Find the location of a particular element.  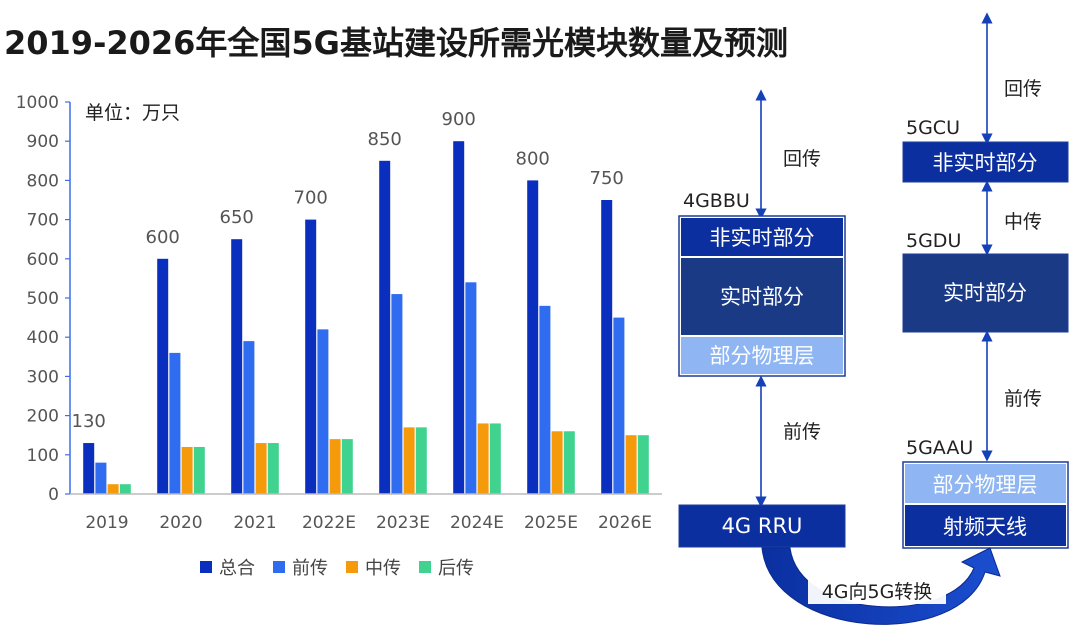

x-tick-label: 2026E is located at coordinates (625, 523).